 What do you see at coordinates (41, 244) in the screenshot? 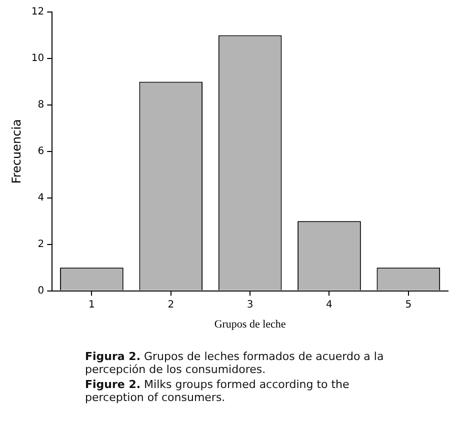
I see `y-tick-label: 2` at bounding box center [41, 244].